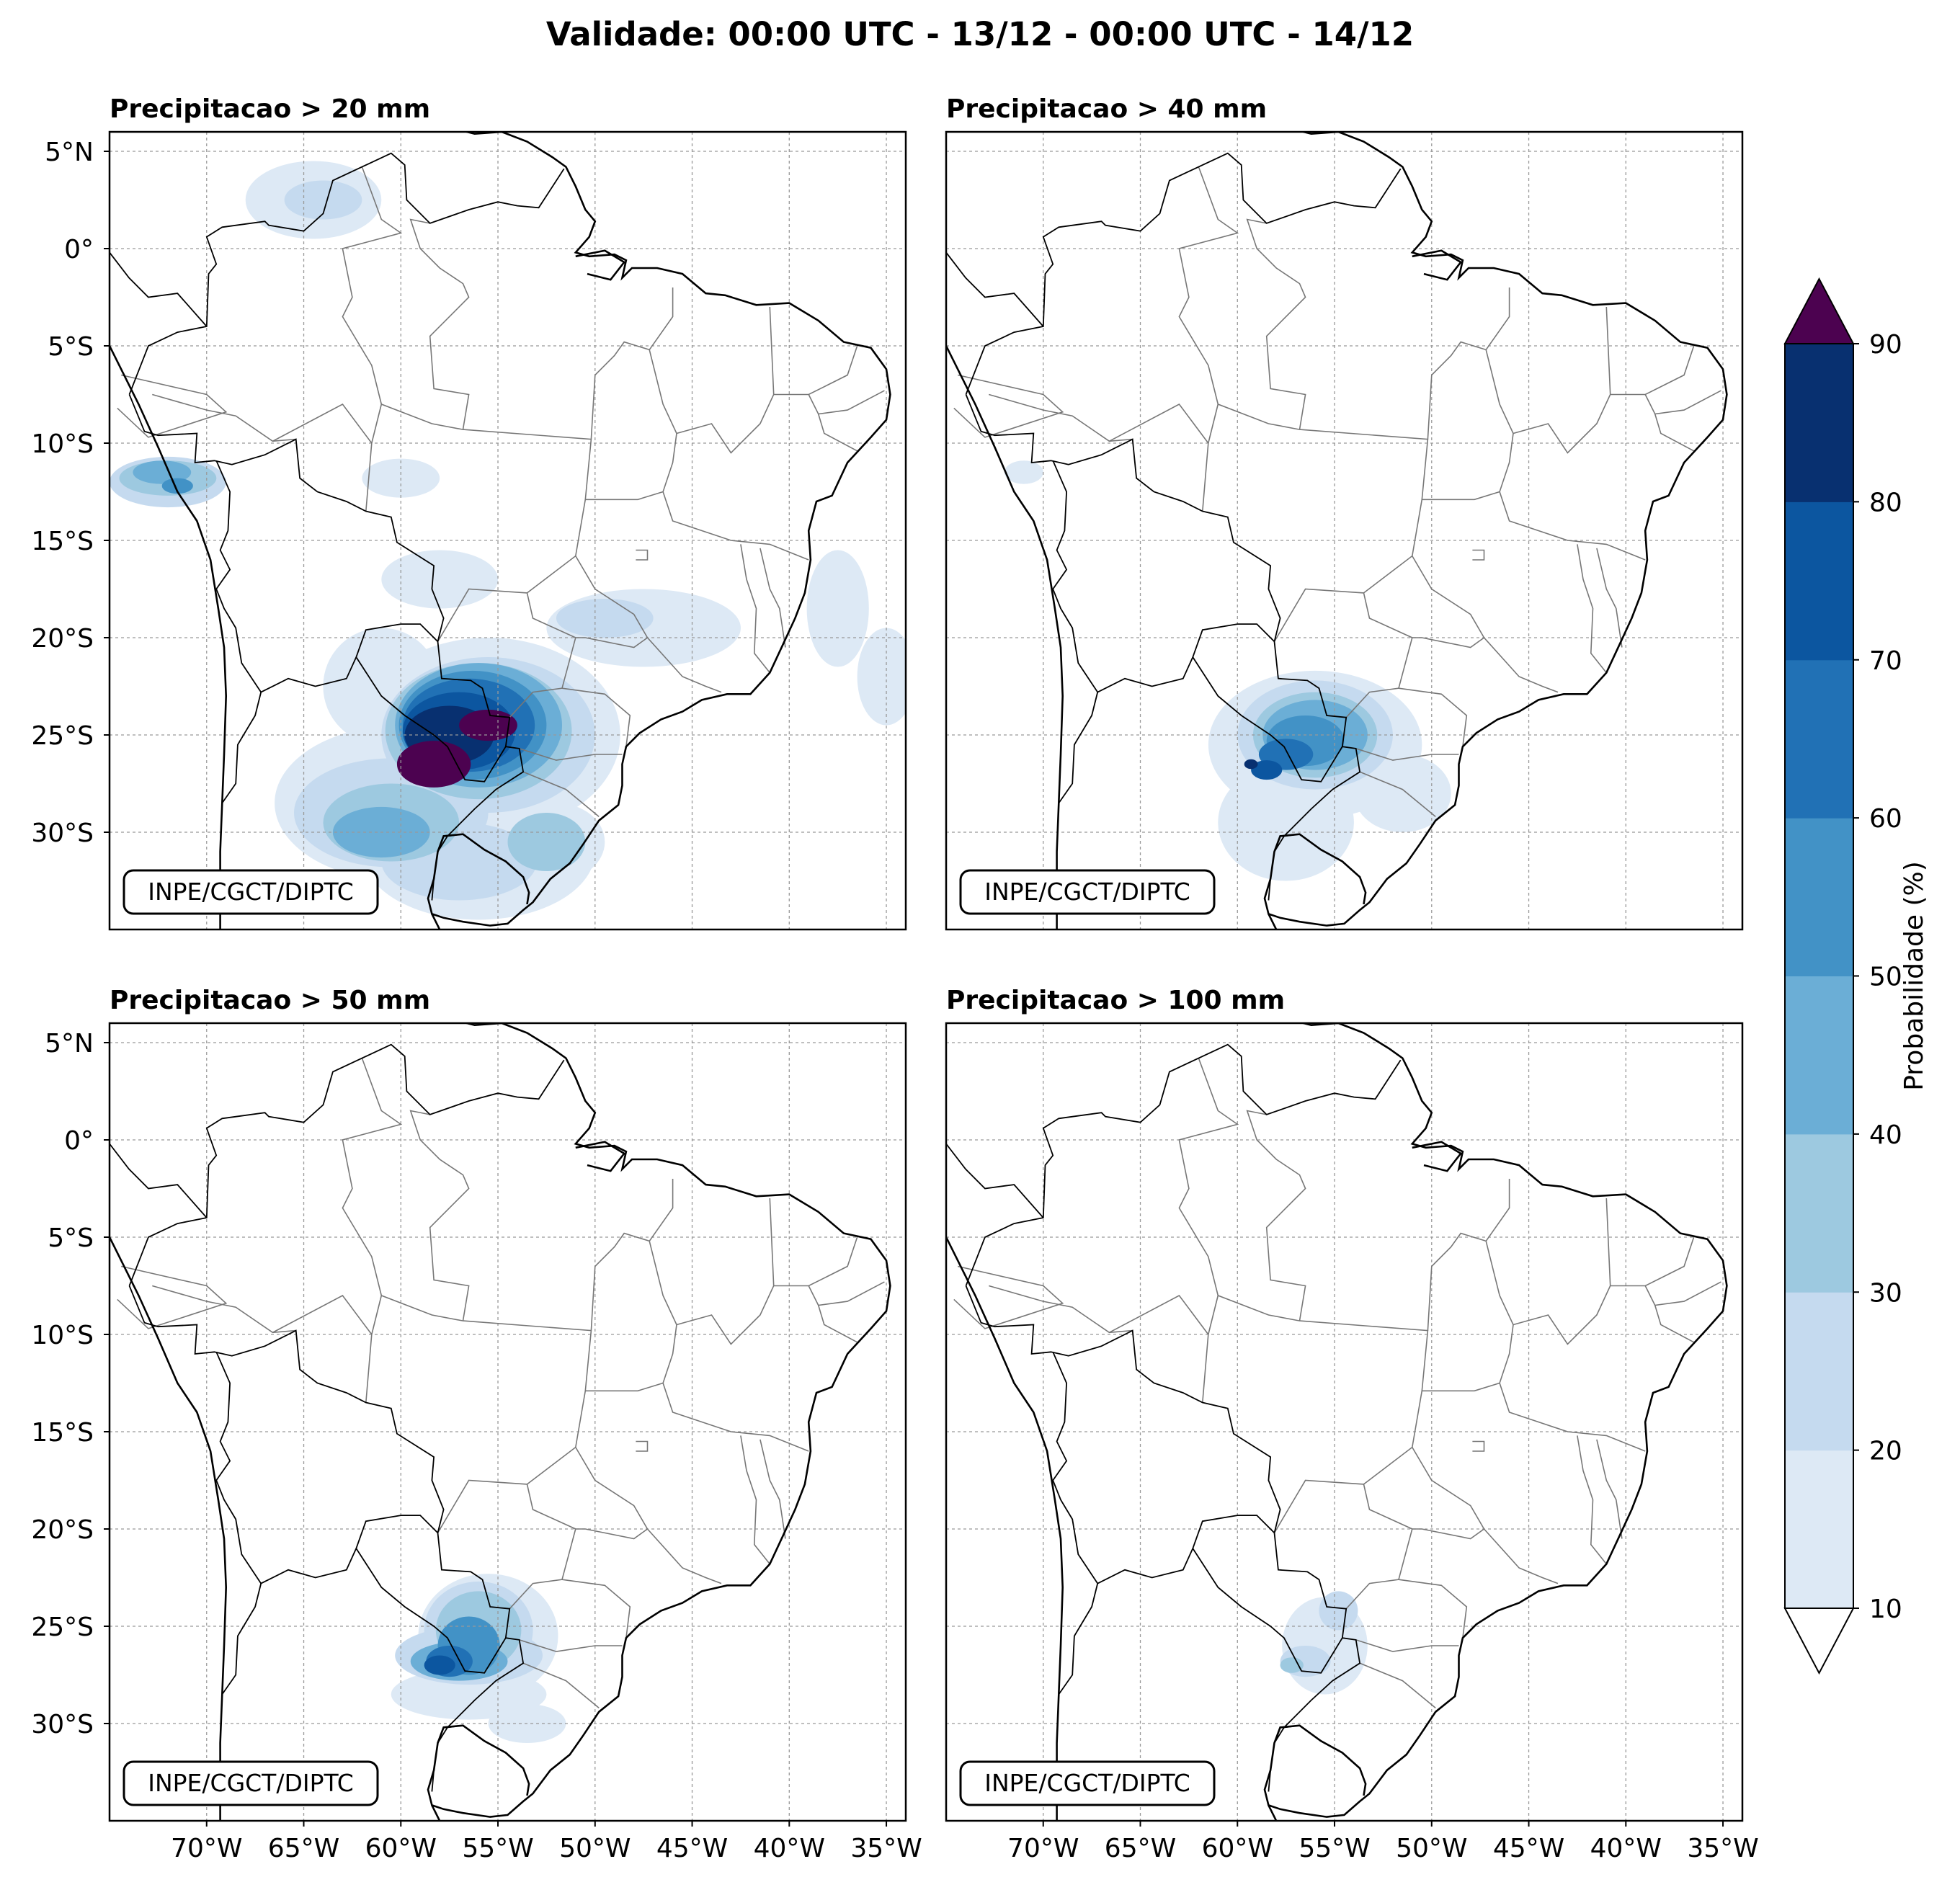  What do you see at coordinates (1885, 819) in the screenshot?
I see `colorbar-tick-label: 60` at bounding box center [1885, 819].